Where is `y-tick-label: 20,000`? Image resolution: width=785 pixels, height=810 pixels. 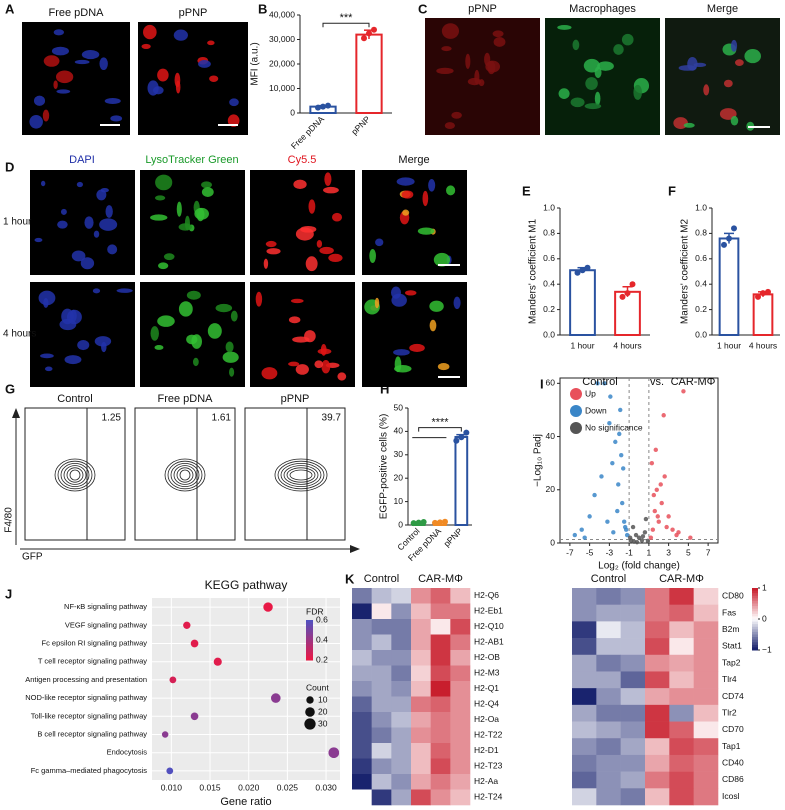 y-tick-label: 20,000 is located at coordinates (282, 63).